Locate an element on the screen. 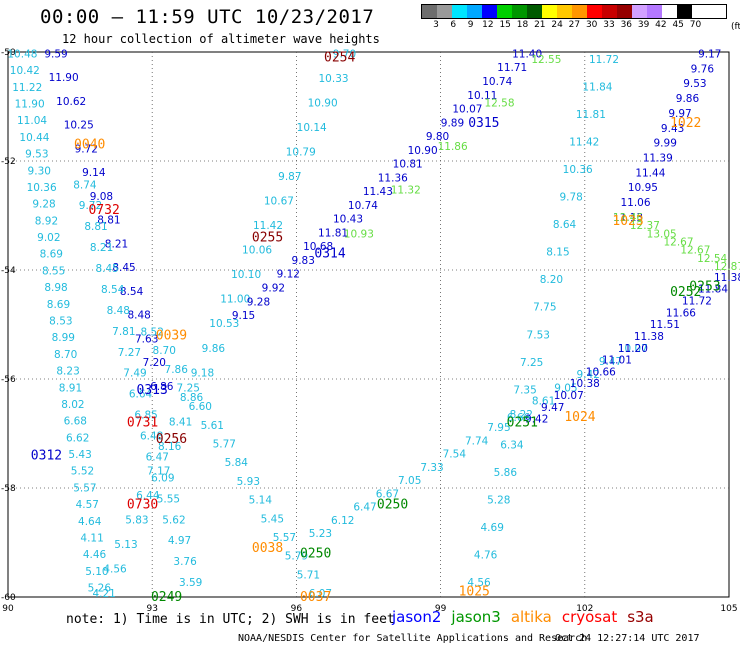 This screenshot has width=740, height=650. pass-time-label: 0312 is located at coordinates (46, 455).